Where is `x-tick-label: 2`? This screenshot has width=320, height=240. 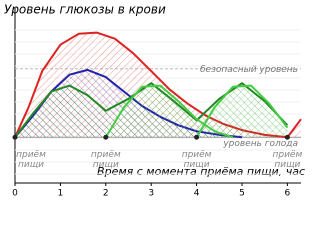 x-tick-label: 2 is located at coordinates (106, 194).